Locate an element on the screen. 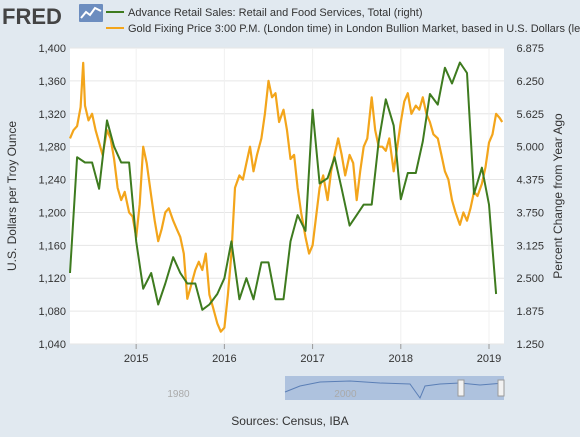 The height and width of the screenshot is (437, 580). navigator-year-labels: 1980 2000 is located at coordinates (262, 394).